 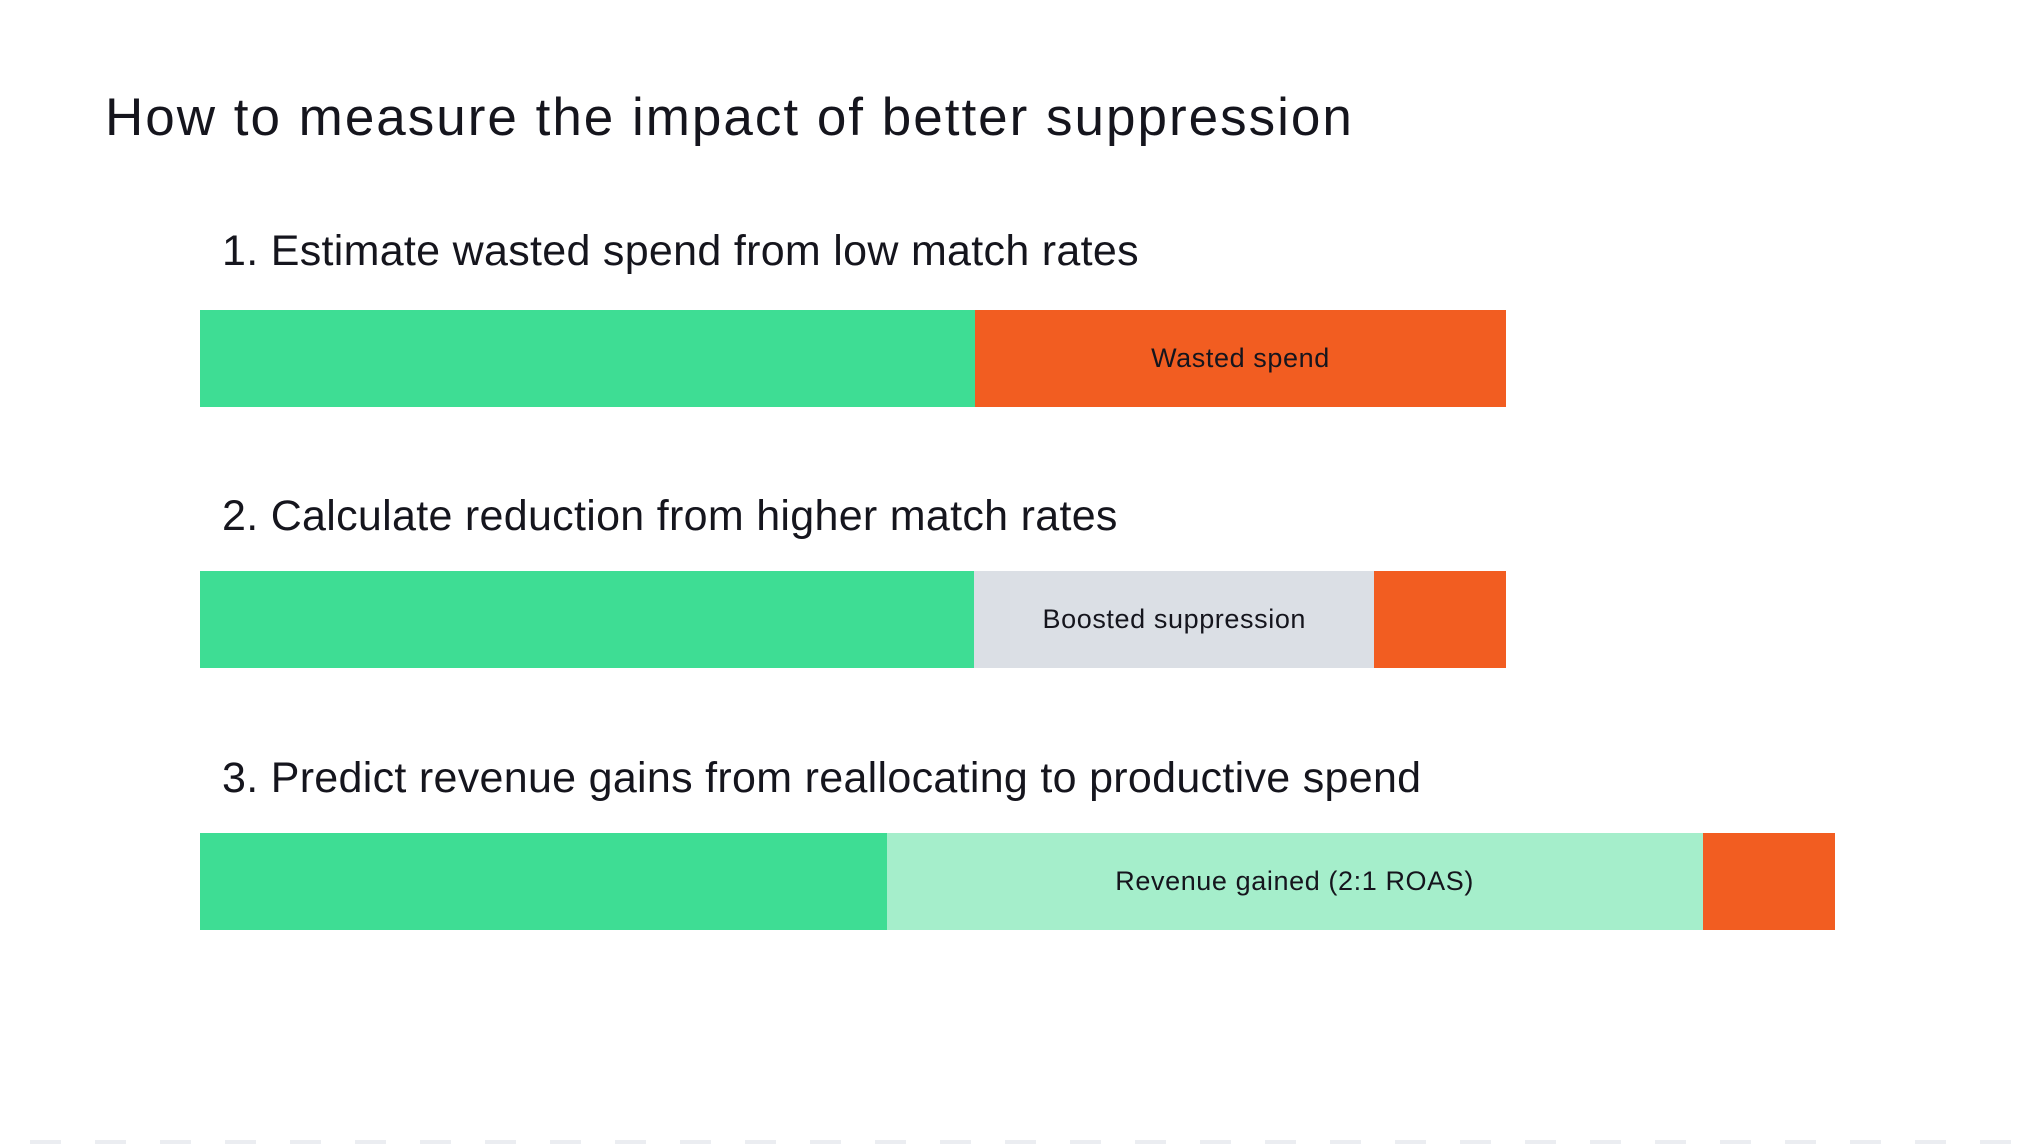 I want to click on step-2-bar: Boosted suppression, so click(x=853, y=619).